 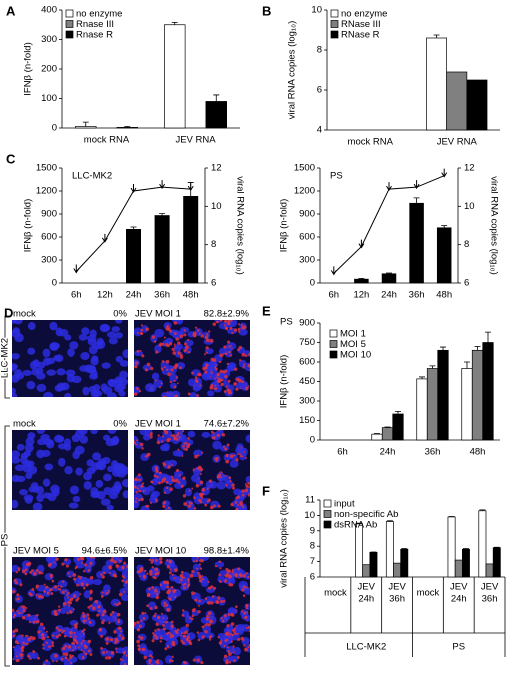 I want to click on x-tick-label: 36h, so click(x=433, y=452).